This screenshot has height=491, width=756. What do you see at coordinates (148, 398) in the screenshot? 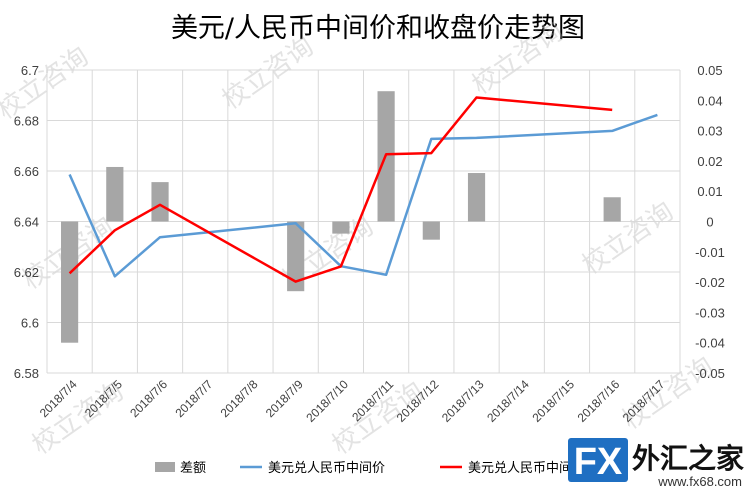
I see `x-axis-tick: 2018/7/6` at bounding box center [148, 398].